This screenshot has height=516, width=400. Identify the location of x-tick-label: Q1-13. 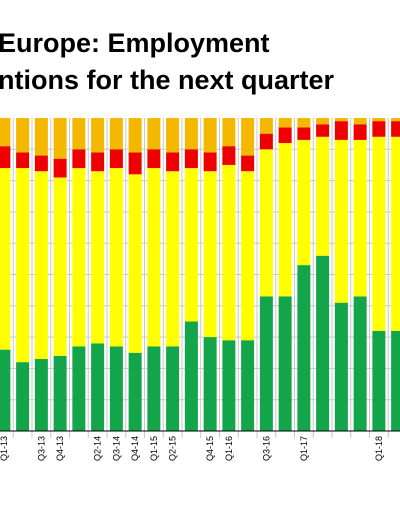
(4, 448).